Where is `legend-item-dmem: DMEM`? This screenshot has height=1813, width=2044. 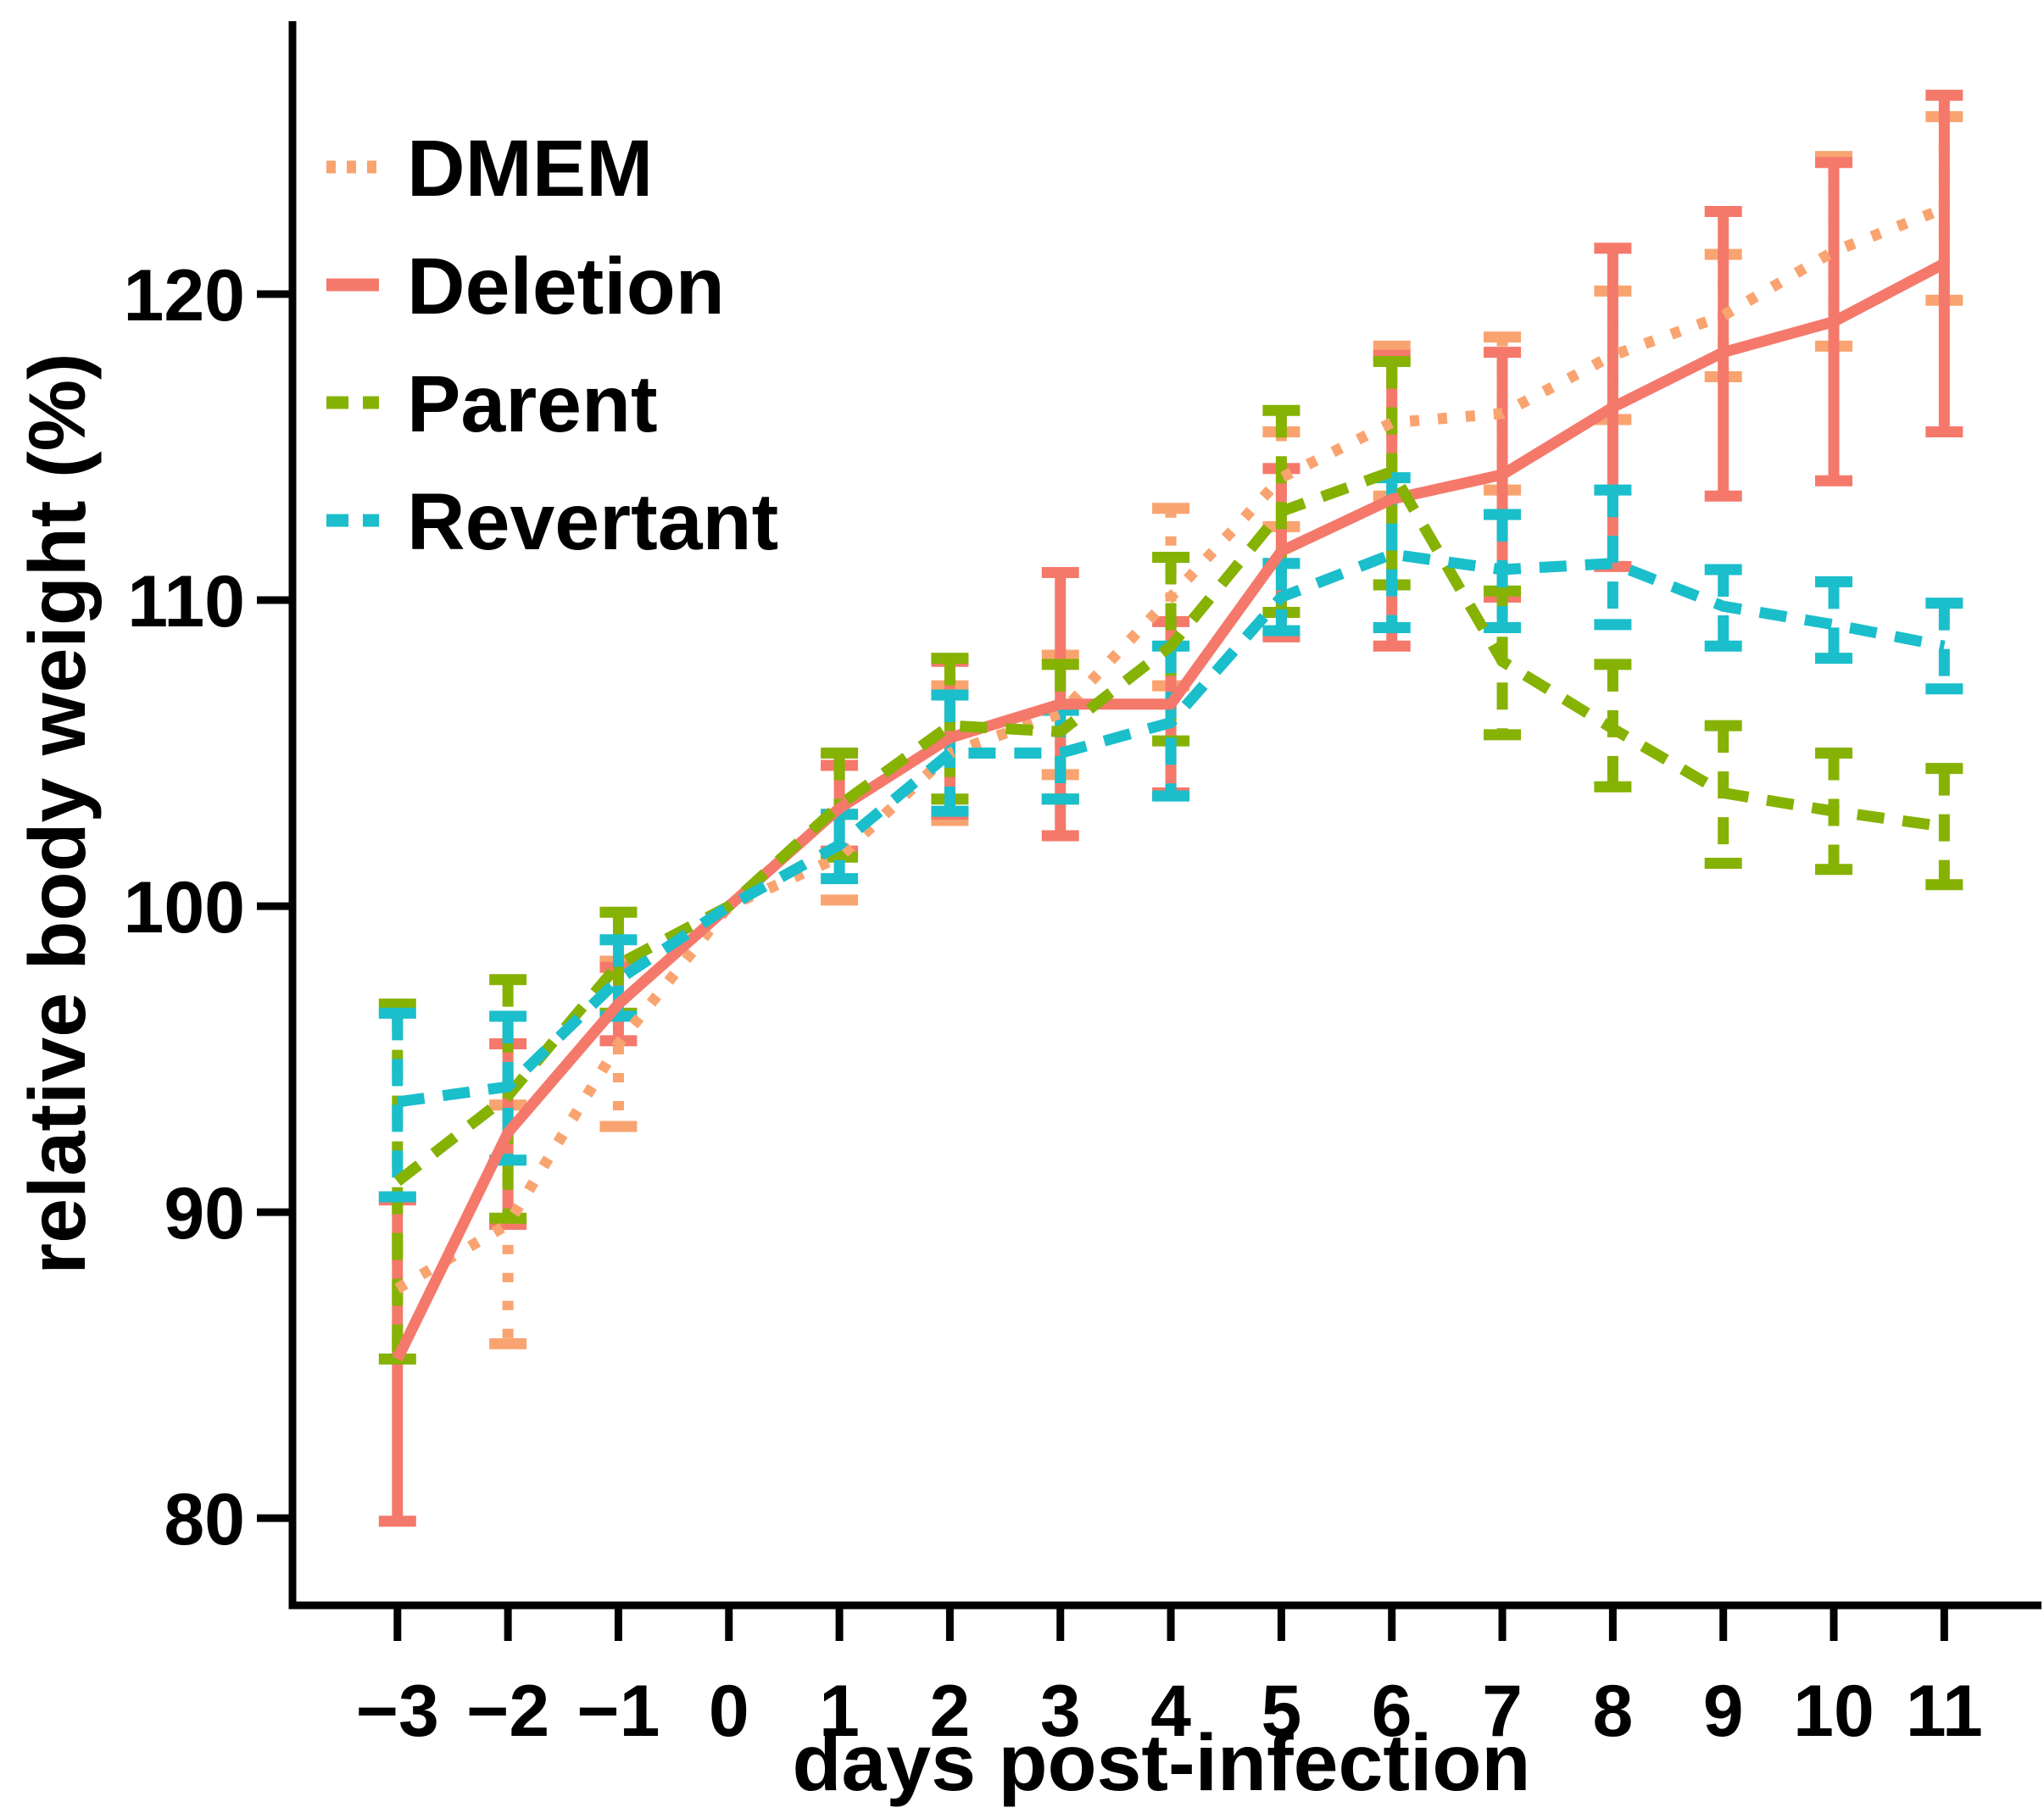 legend-item-dmem: DMEM is located at coordinates (489, 169).